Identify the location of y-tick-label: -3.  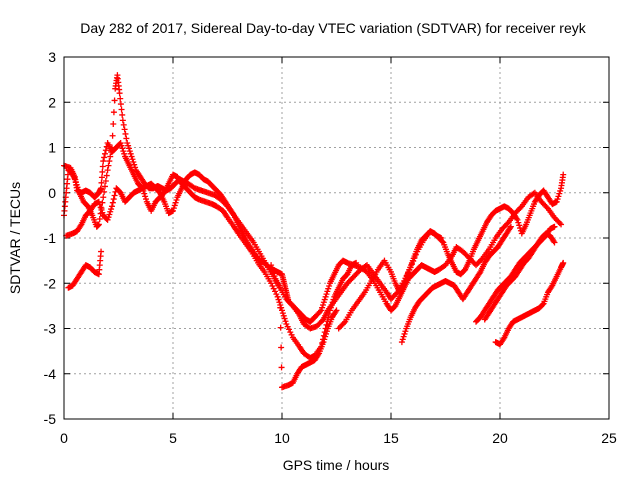
(50, 329).